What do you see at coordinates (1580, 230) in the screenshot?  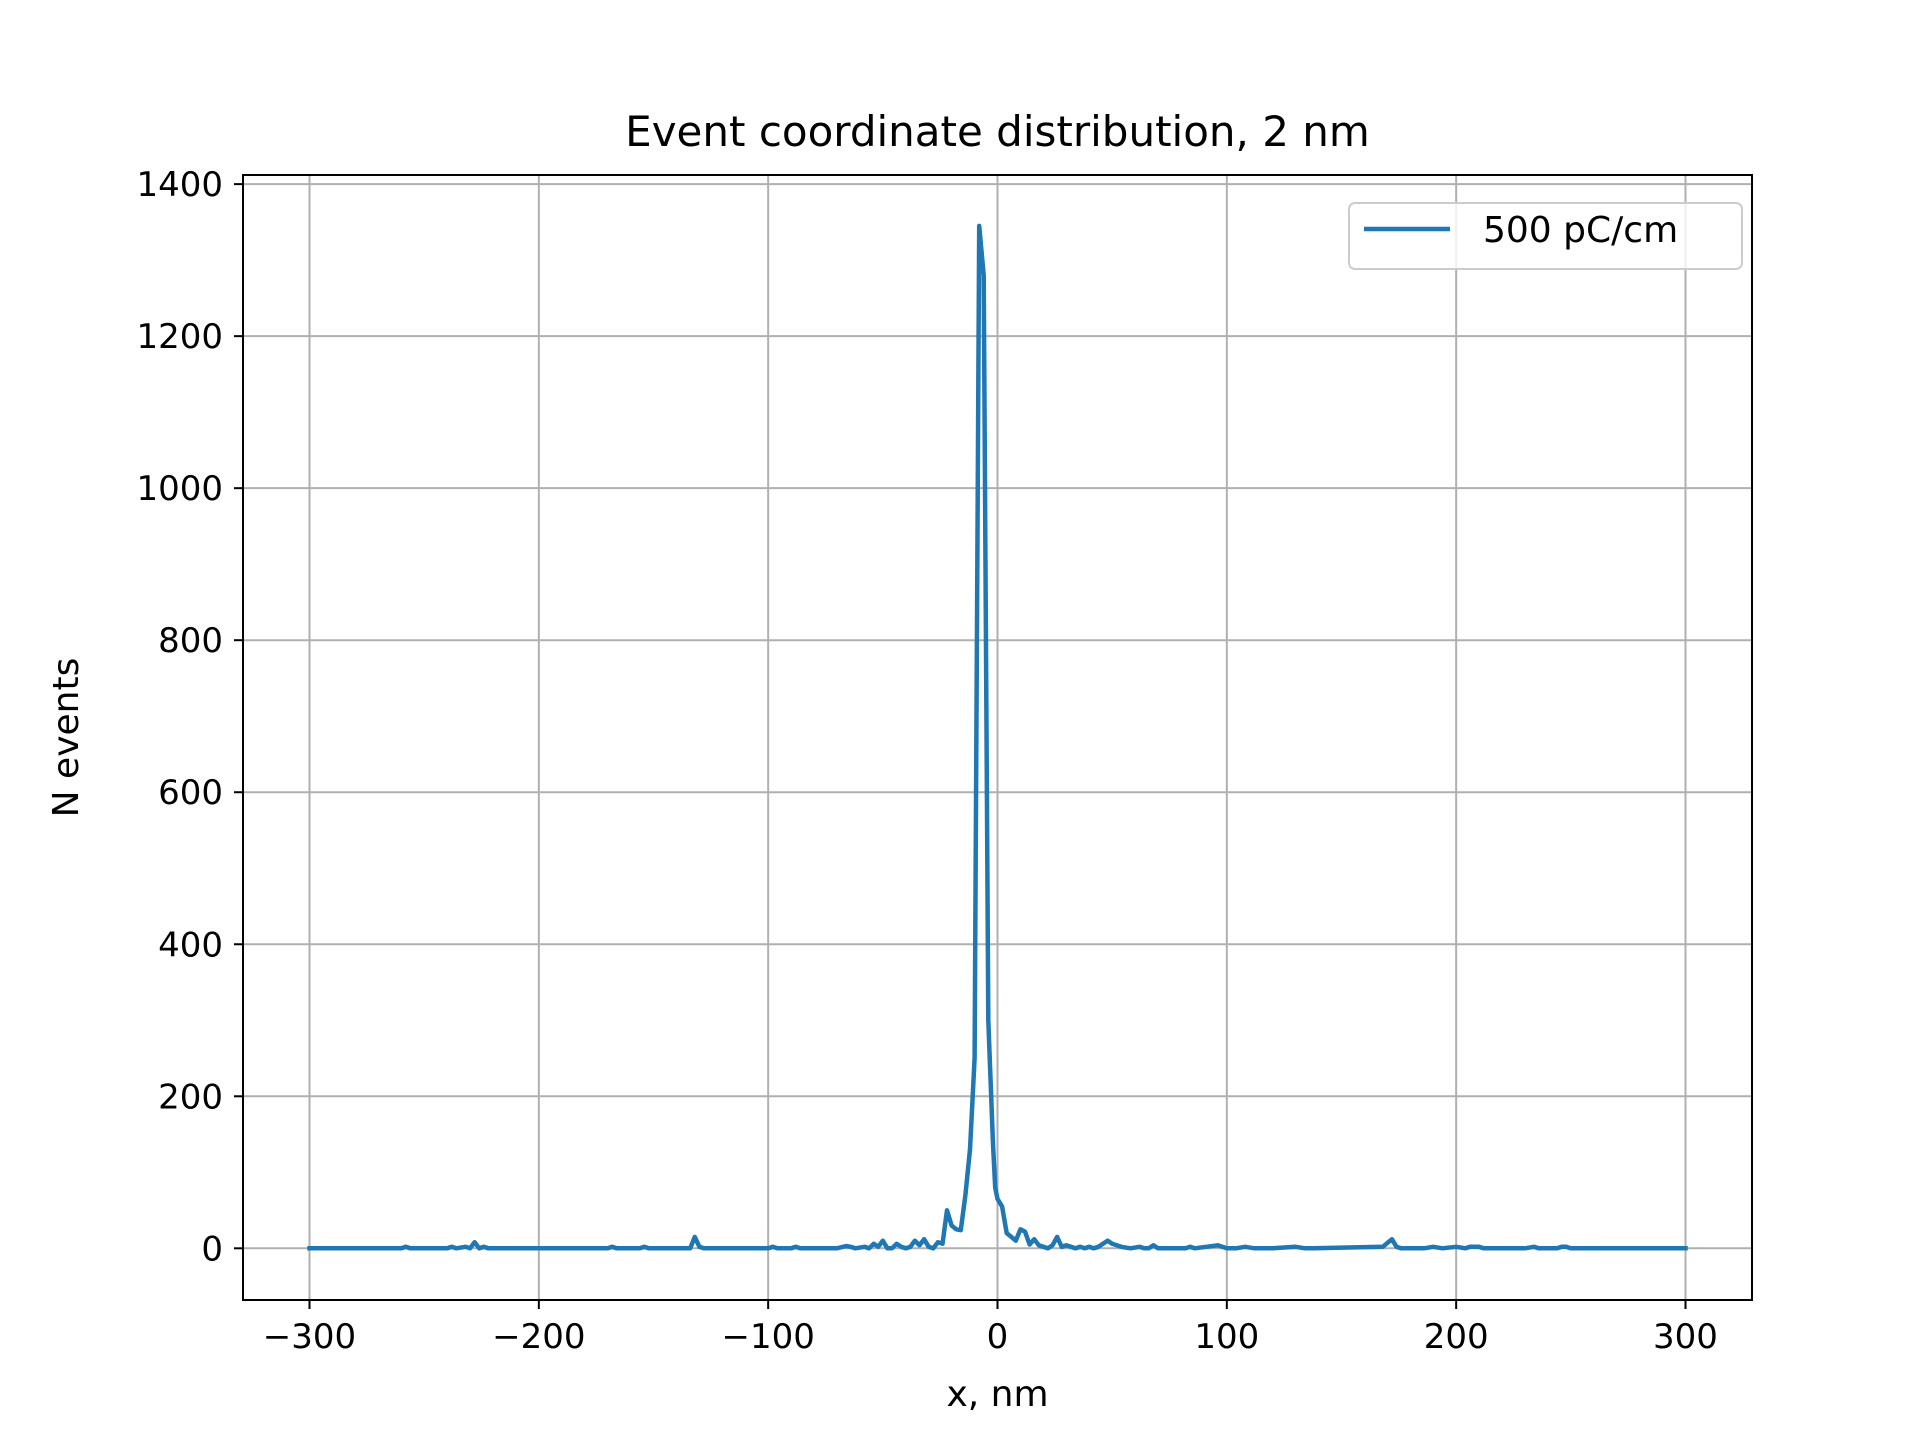 I see `legend-label: 500 pC/cm` at bounding box center [1580, 230].